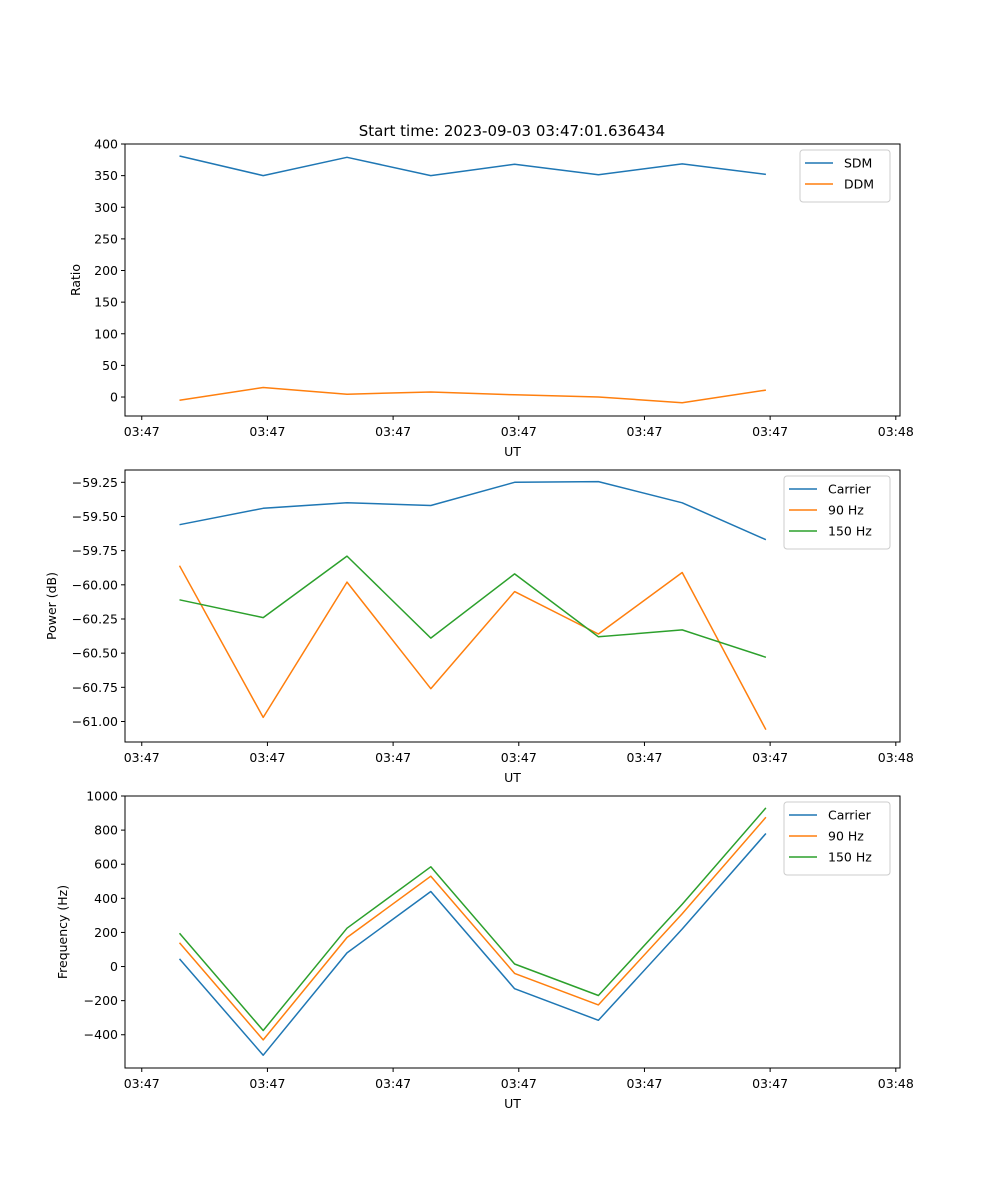 Image resolution: width=1000 pixels, height=1200 pixels. Describe the element at coordinates (101, 1034) in the screenshot. I see `y-tick-label: −400` at that location.